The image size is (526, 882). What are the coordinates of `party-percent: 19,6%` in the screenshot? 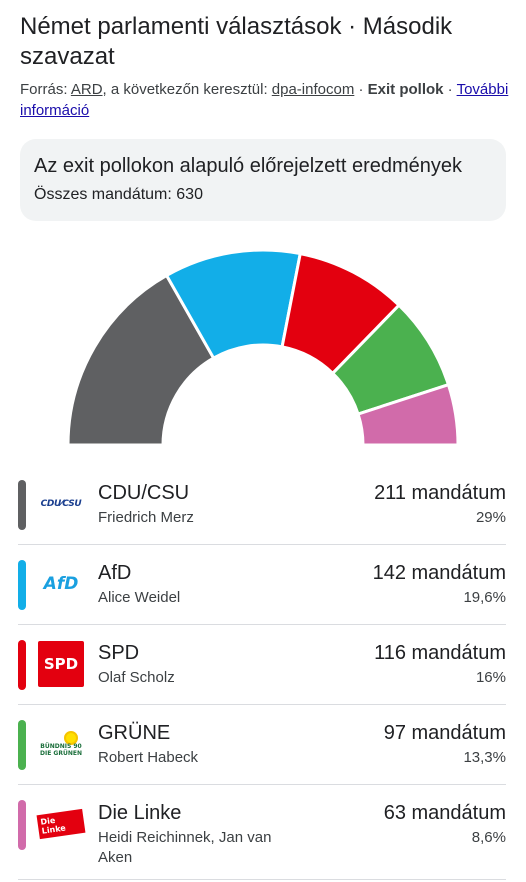 It's located at (484, 597).